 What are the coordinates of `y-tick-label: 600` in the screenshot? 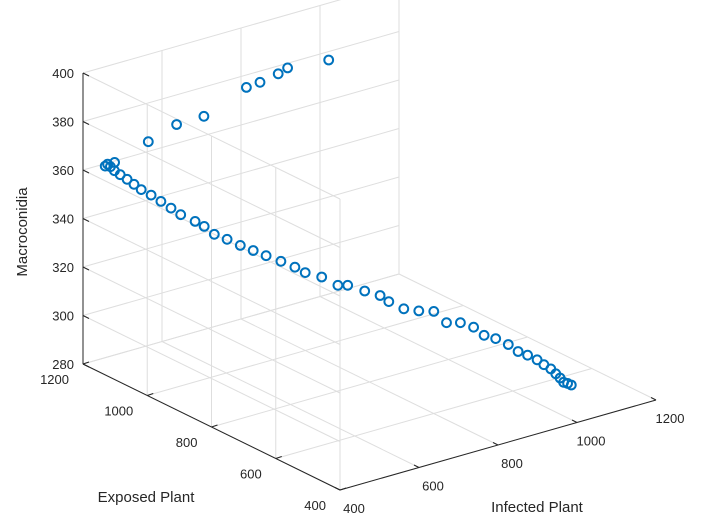 It's located at (251, 474).